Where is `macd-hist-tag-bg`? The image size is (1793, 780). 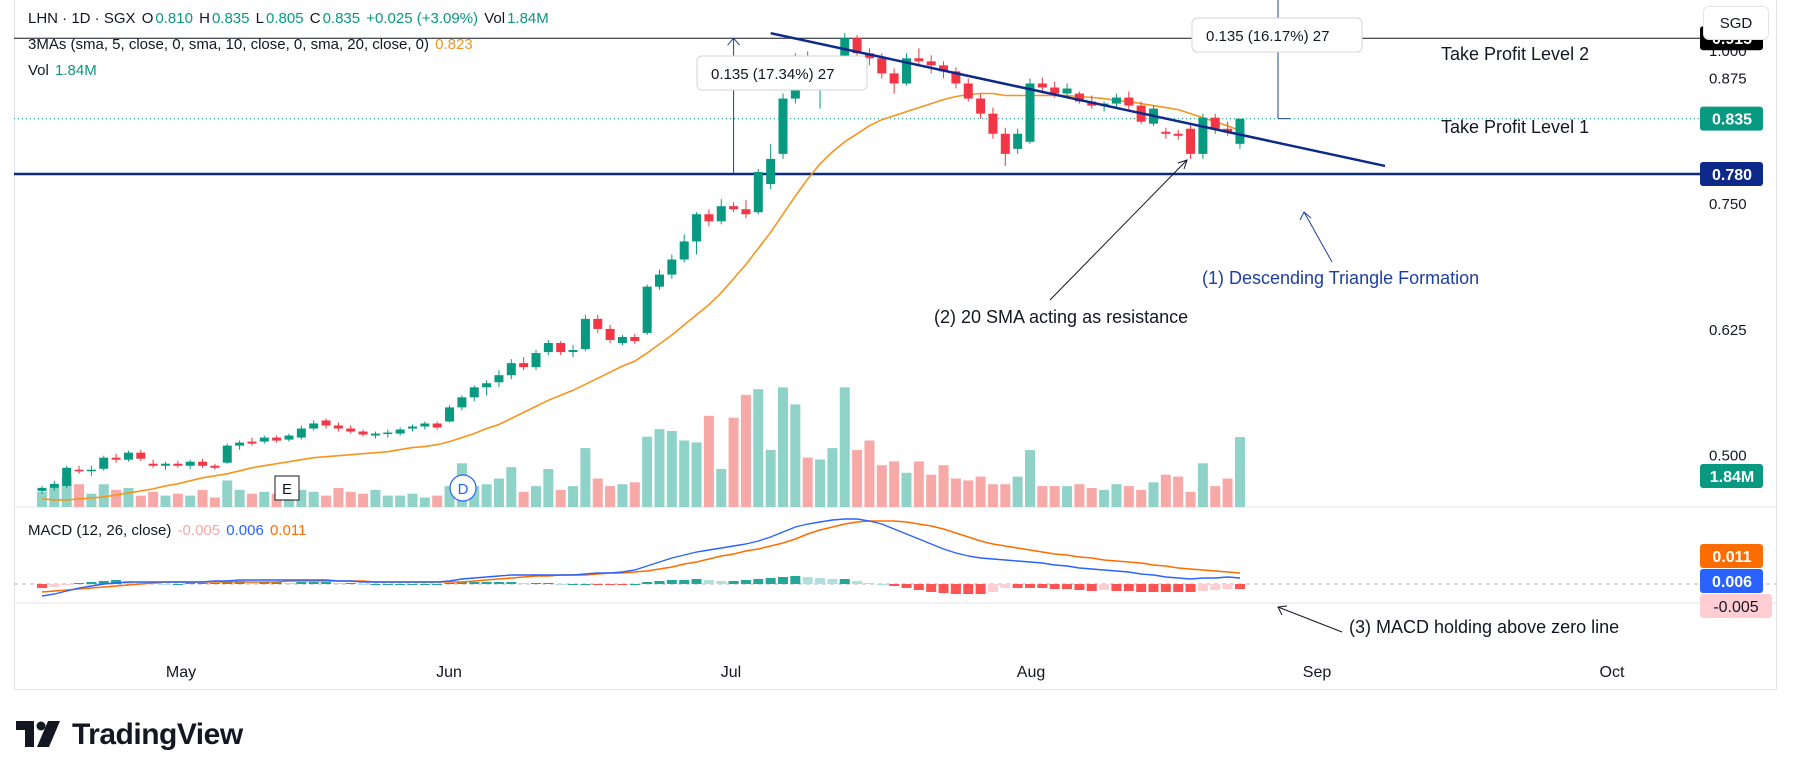
macd-hist-tag-bg is located at coordinates (1736, 606).